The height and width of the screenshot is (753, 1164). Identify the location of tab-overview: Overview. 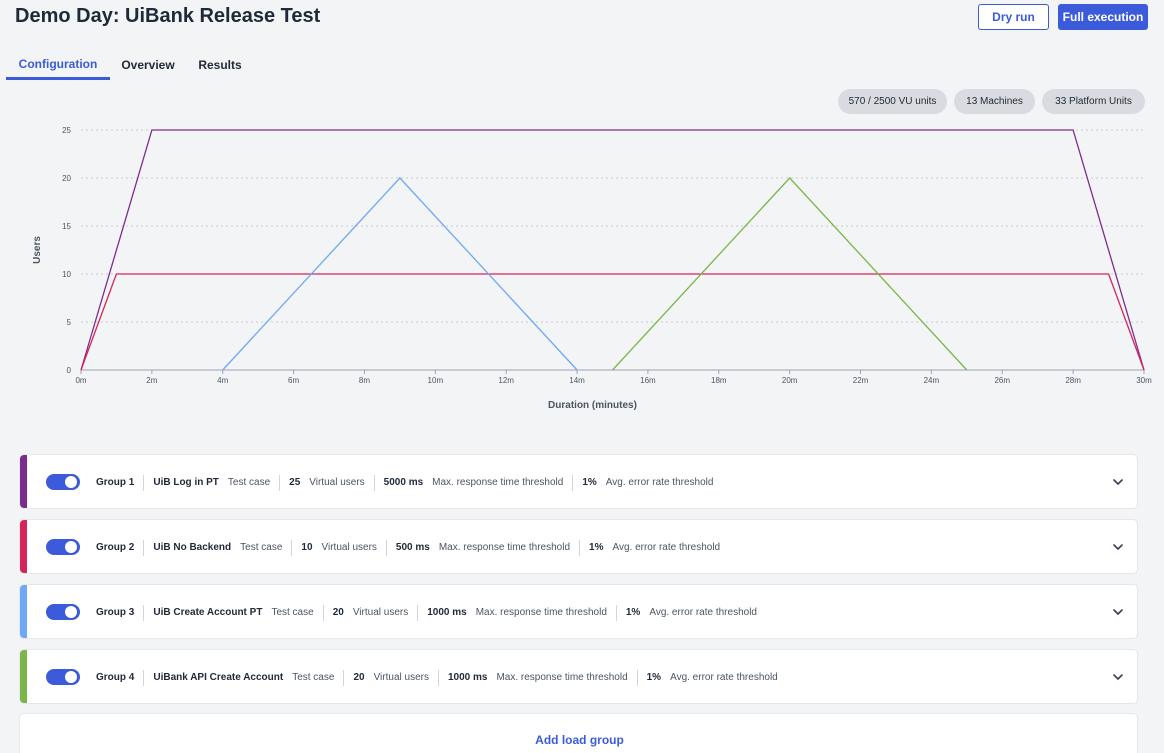
(148, 65).